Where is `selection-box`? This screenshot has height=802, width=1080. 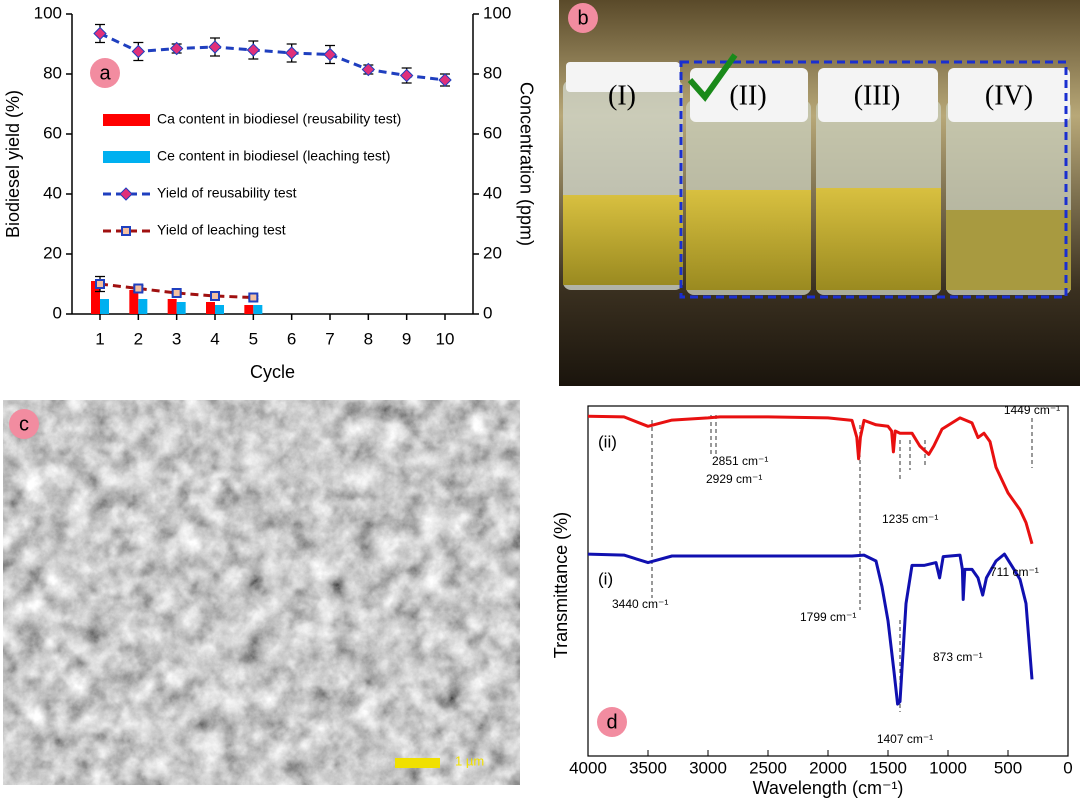 selection-box is located at coordinates (873, 179).